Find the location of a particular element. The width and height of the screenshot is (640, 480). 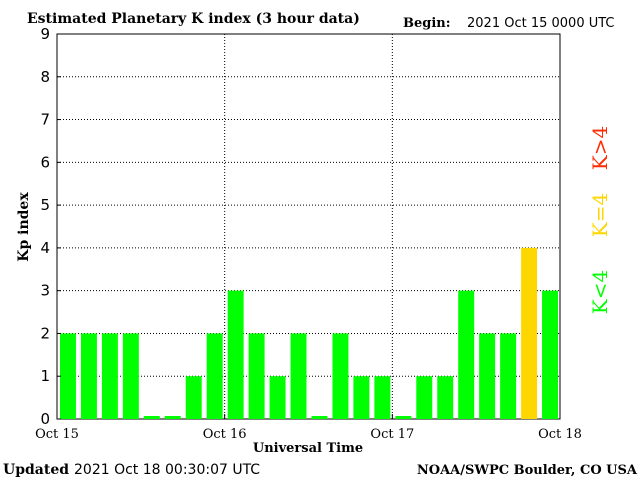

y-tick-label: 2 is located at coordinates (45, 333).